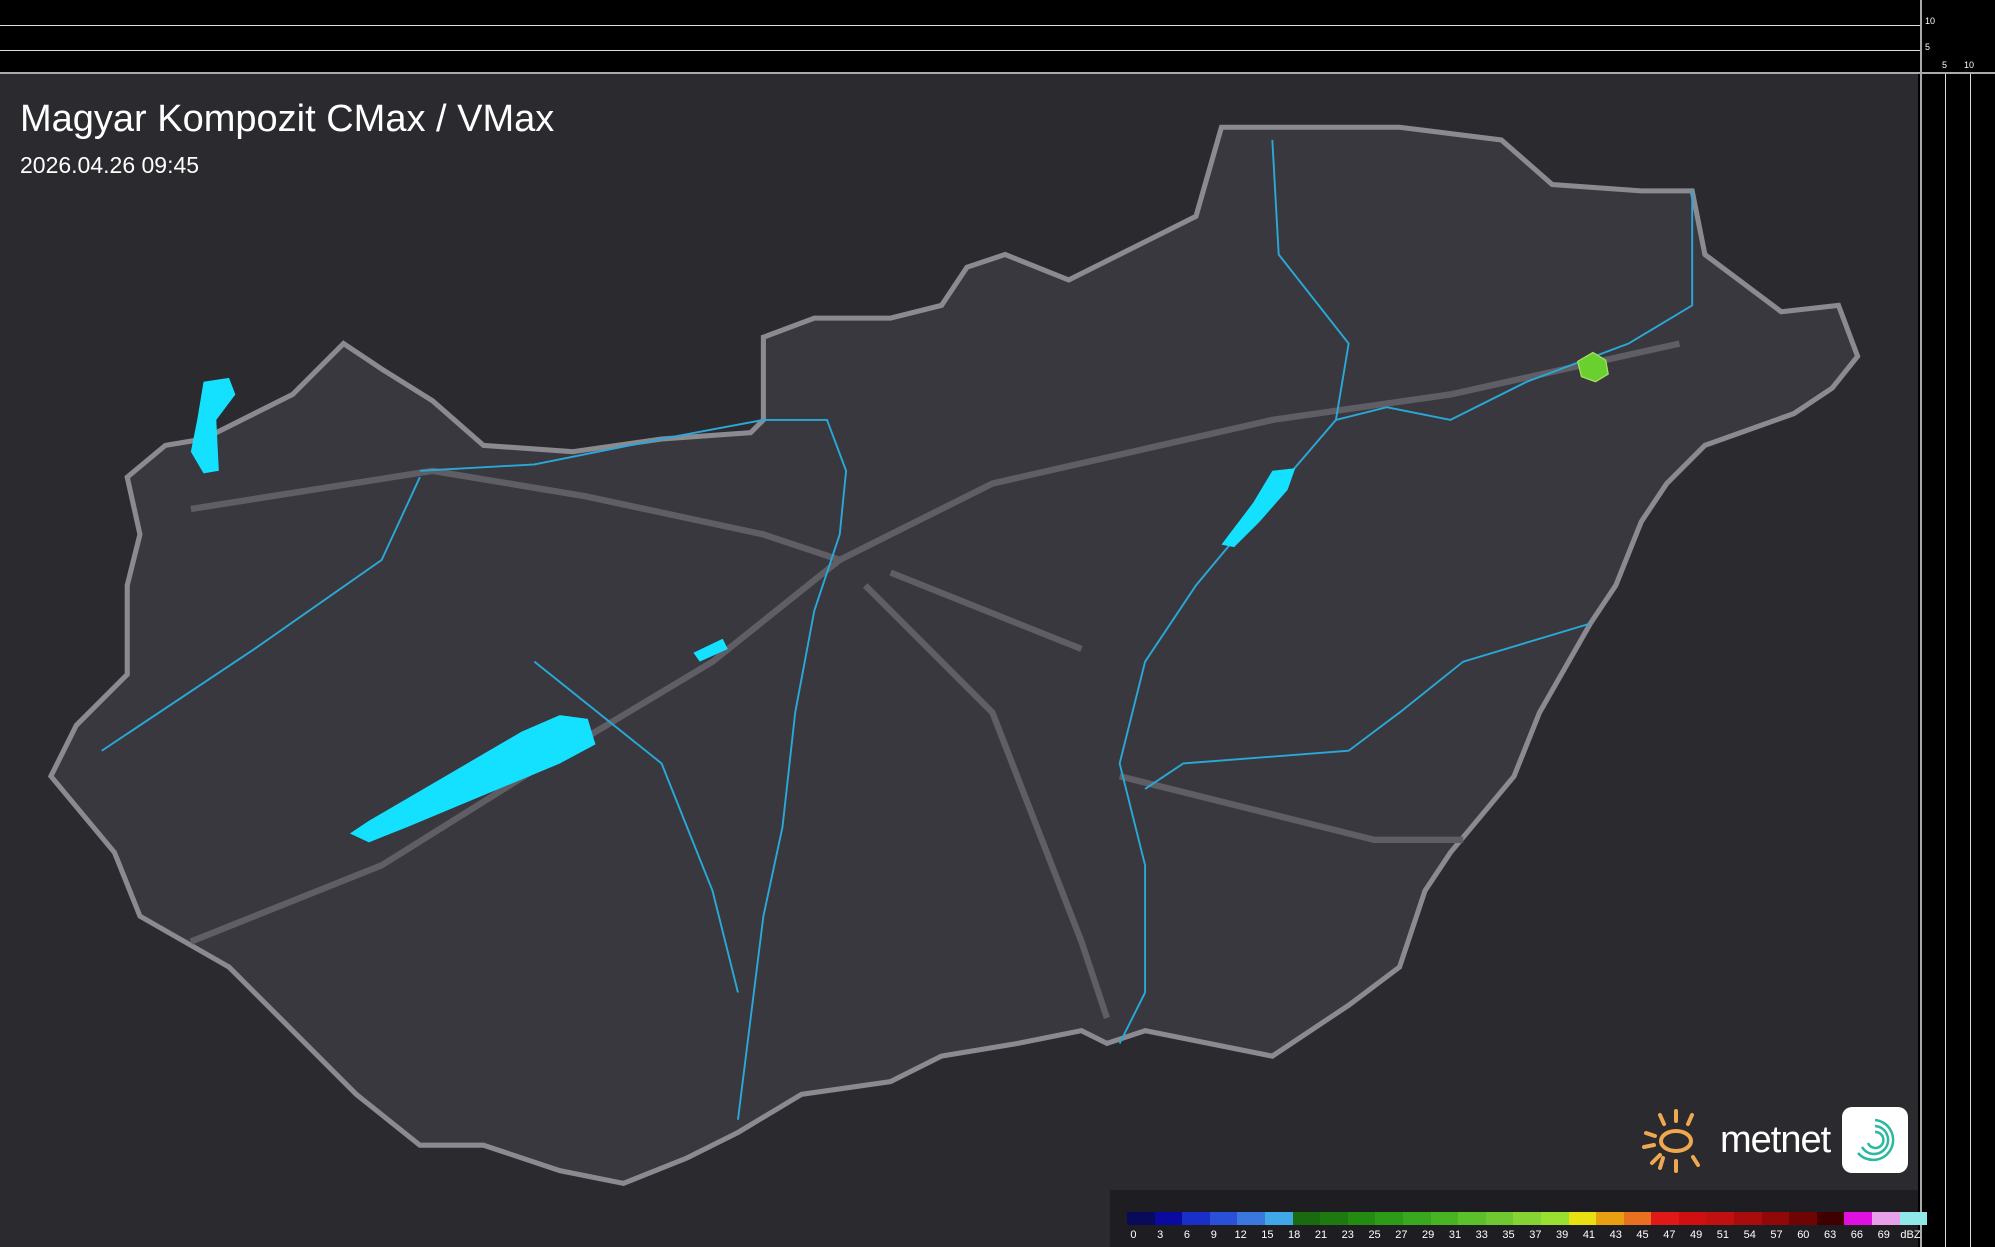  I want to click on side-profile-panel, so click(1957, 623).